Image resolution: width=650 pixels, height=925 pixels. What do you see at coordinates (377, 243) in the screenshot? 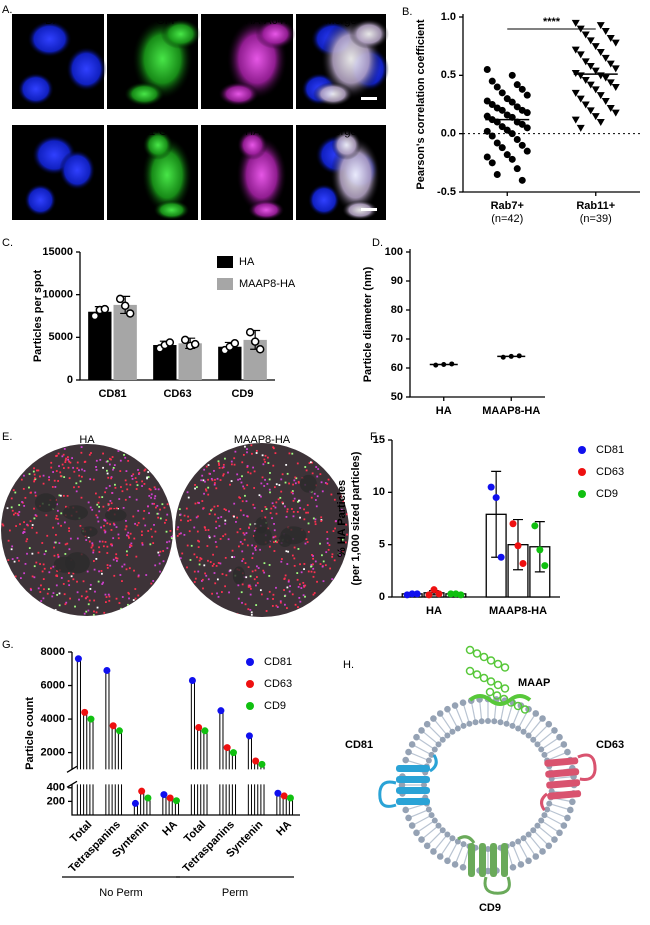
I see `panel-label: D.` at bounding box center [377, 243].